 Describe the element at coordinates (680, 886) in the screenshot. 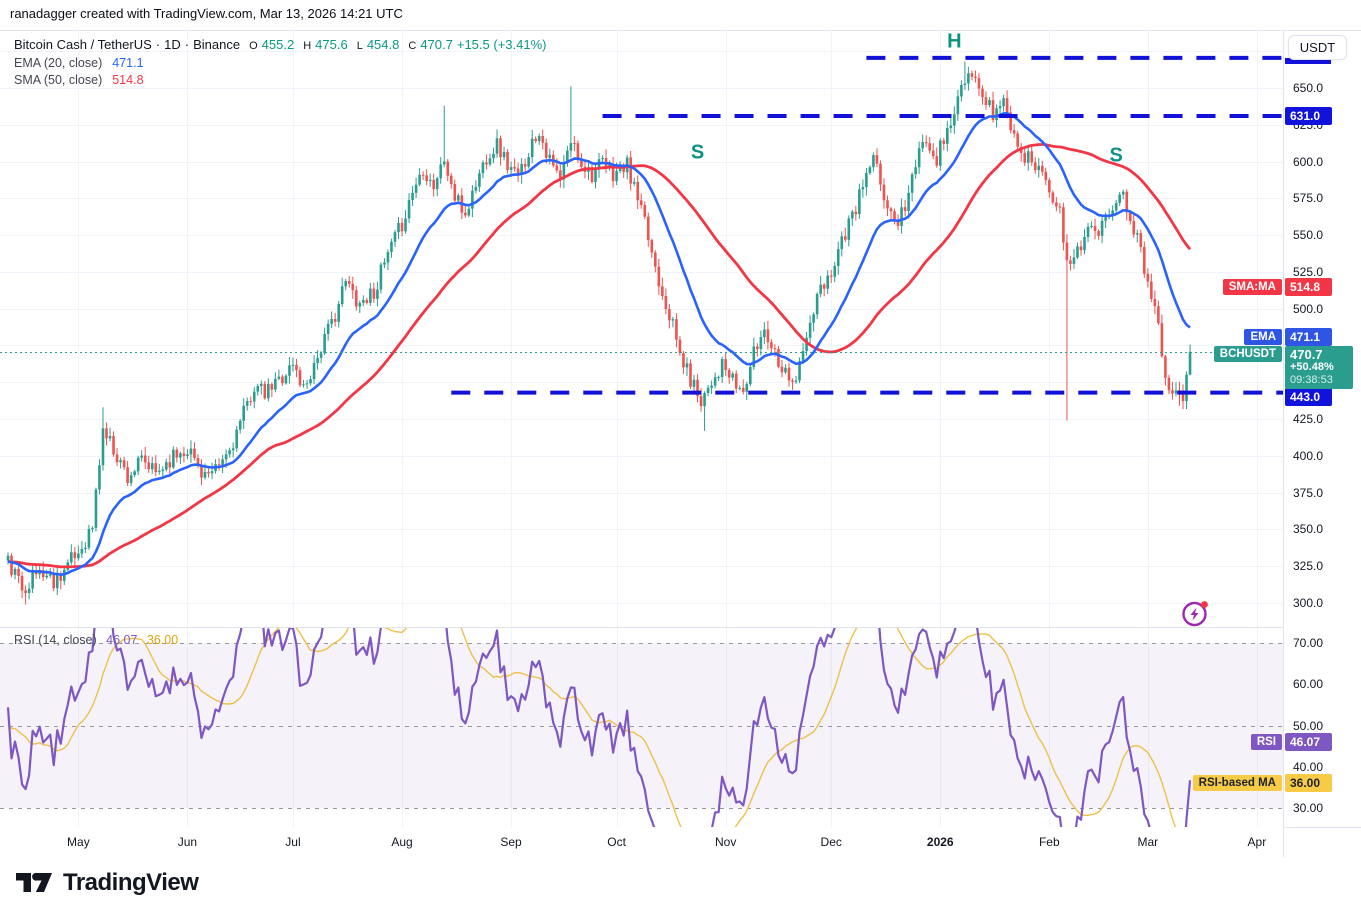

I see `footer: TradingView` at that location.